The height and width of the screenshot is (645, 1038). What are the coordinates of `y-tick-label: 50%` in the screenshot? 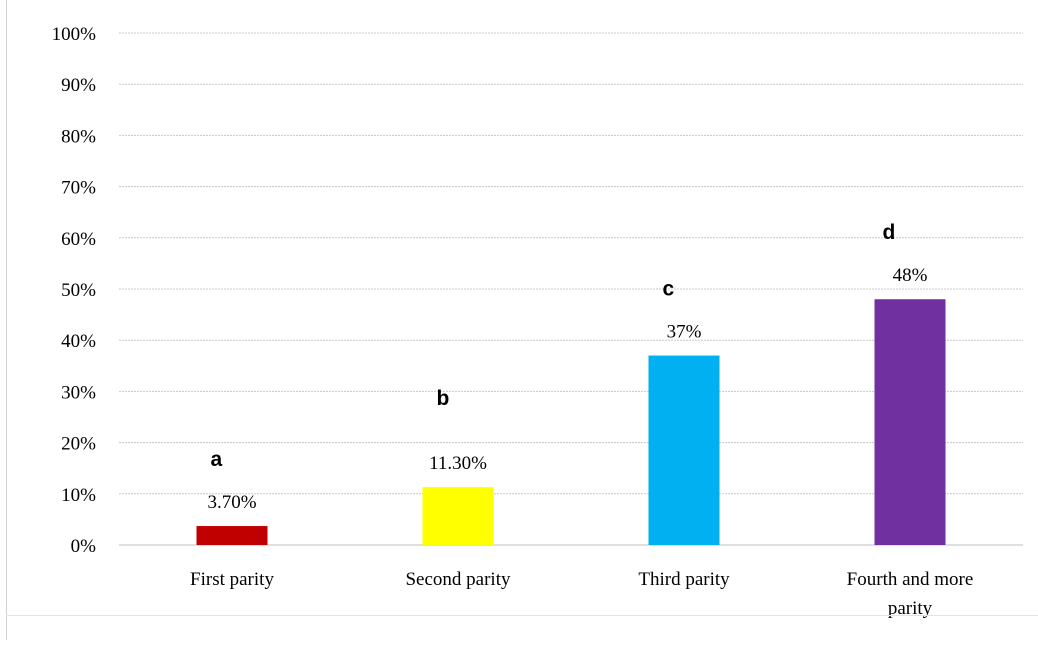 It's located at (78, 290).